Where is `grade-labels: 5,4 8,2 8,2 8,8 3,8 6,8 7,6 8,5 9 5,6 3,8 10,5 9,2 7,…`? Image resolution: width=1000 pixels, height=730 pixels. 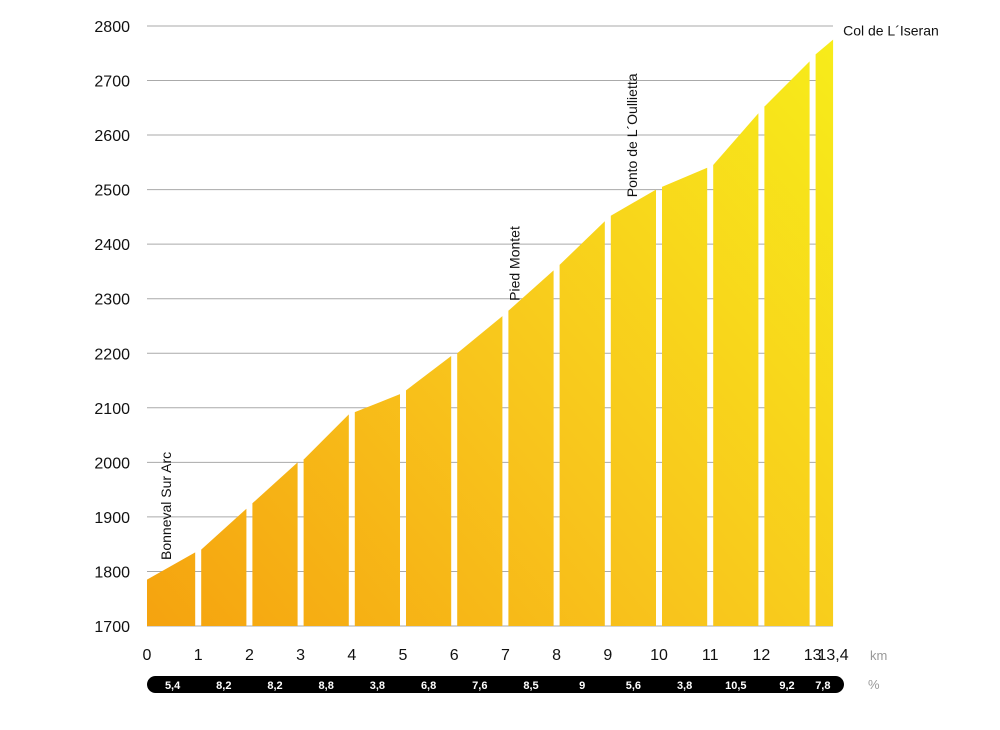 grade-labels: 5,4 8,2 8,2 8,8 3,8 6,8 7,6 8,5 9 5,6 3,8 10,5 9,2 7,… is located at coordinates (498, 686).